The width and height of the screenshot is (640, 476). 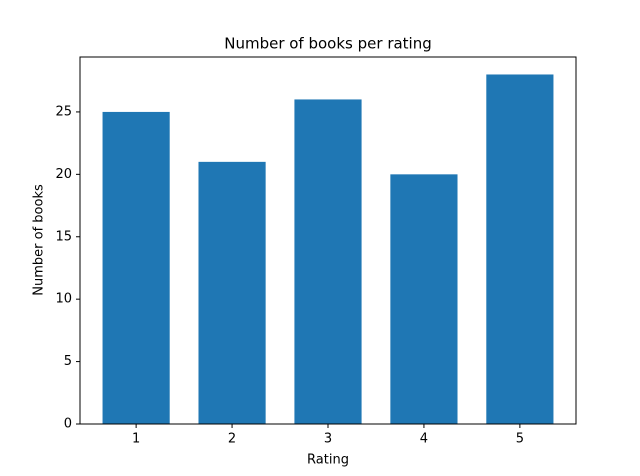 What do you see at coordinates (328, 439) in the screenshot?
I see `x-tick-label: 3` at bounding box center [328, 439].